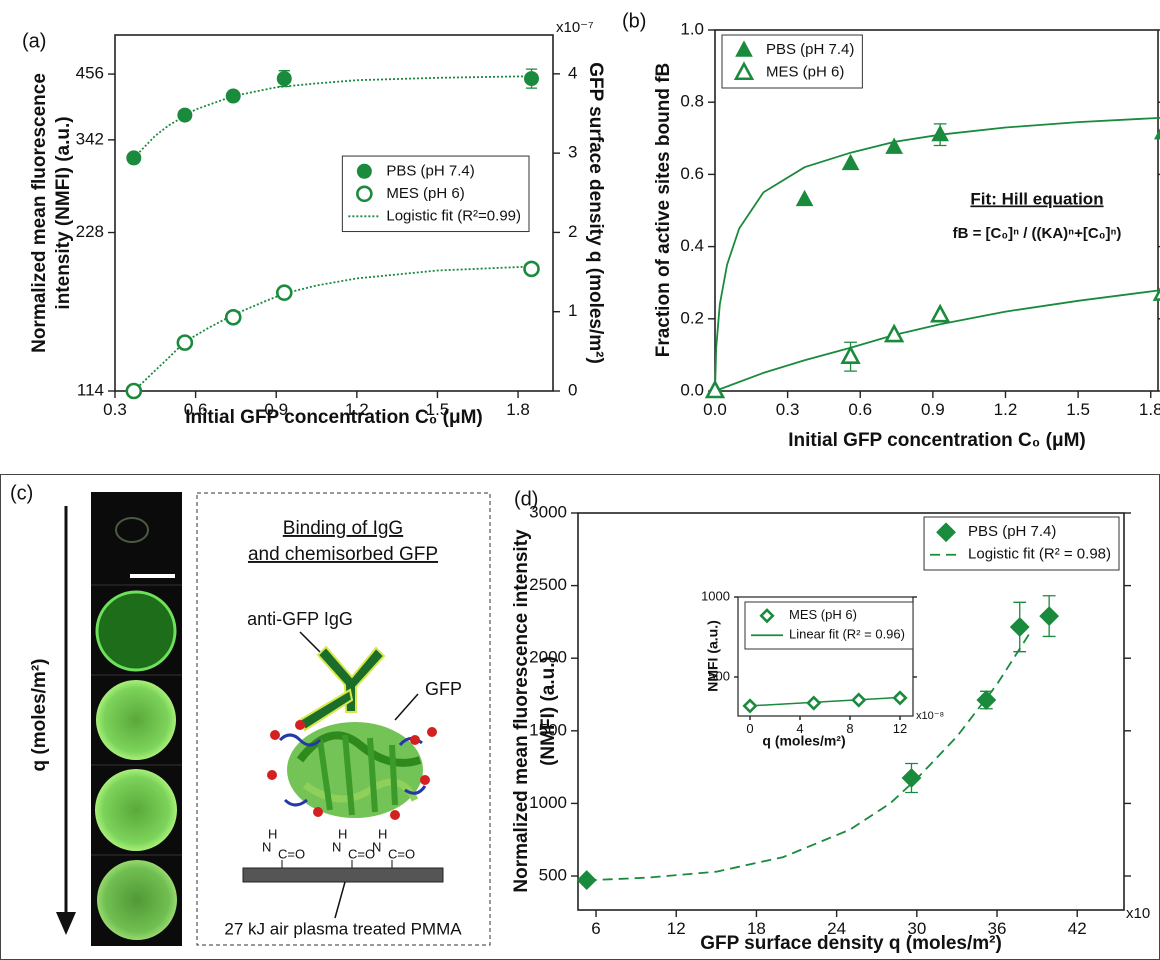  Describe the element at coordinates (692, 389) in the screenshot. I see `y-tick-label: 0.0` at that location.